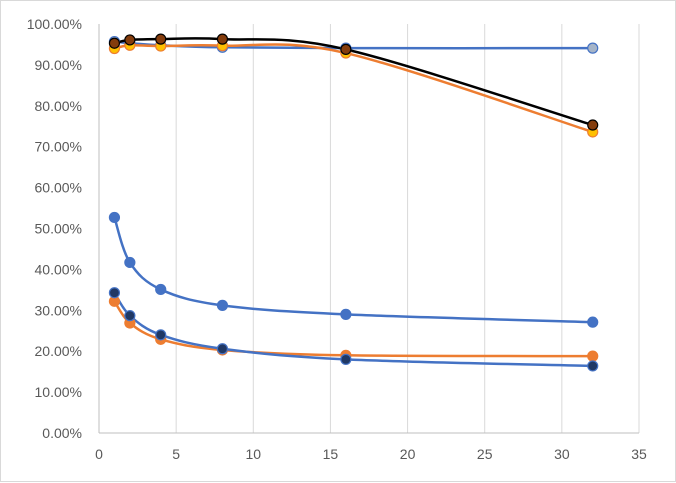  What do you see at coordinates (253, 454) in the screenshot?
I see `x-tick-label: 10` at bounding box center [253, 454].